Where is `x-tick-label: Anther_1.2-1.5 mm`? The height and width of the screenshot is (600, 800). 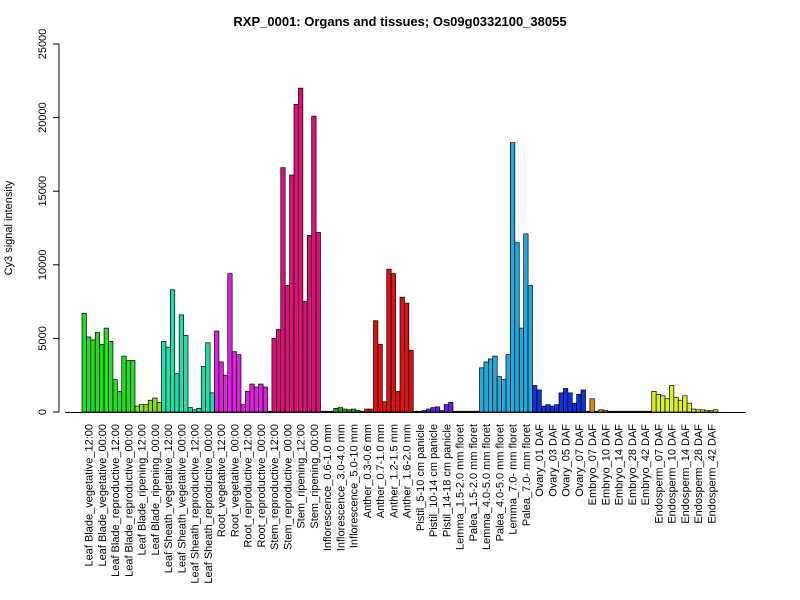 x-tick-label: Anther_1.2-1.5 mm is located at coordinates (394, 471).